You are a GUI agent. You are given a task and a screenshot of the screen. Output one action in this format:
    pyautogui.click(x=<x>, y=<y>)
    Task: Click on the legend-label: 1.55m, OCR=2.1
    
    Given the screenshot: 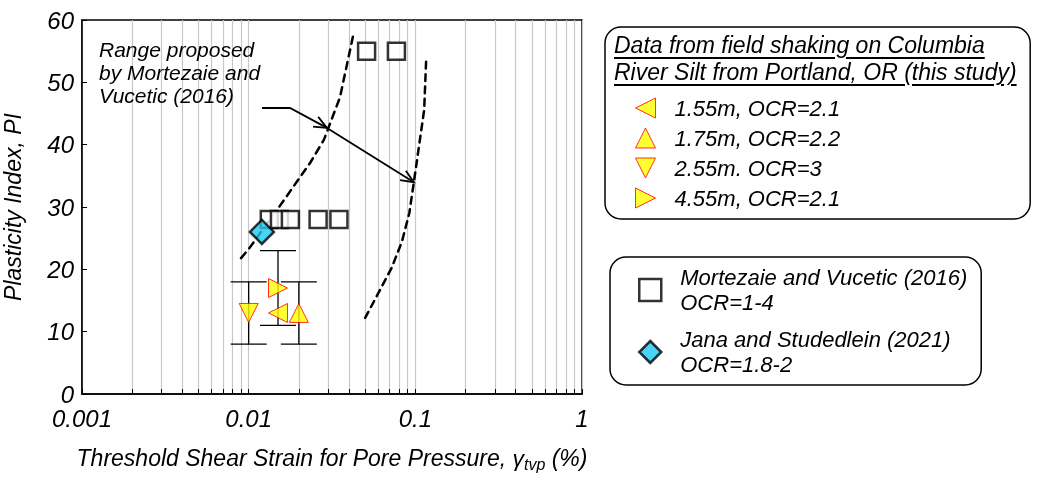 What is the action you would take?
    pyautogui.click(x=757, y=108)
    